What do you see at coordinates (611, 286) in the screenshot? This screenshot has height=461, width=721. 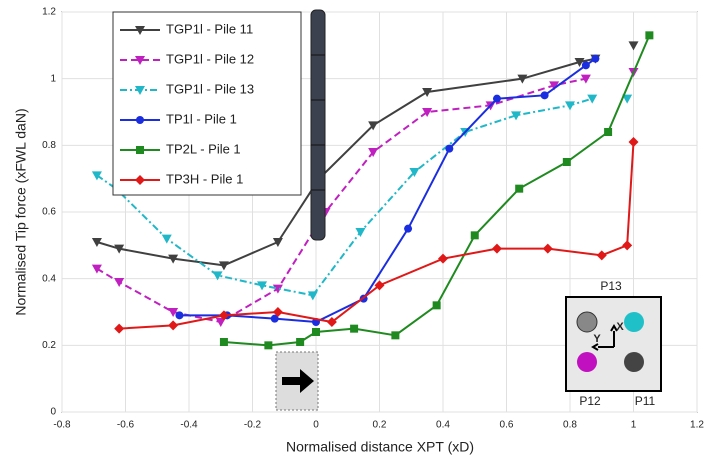 I see `annotation: P13` at bounding box center [611, 286].